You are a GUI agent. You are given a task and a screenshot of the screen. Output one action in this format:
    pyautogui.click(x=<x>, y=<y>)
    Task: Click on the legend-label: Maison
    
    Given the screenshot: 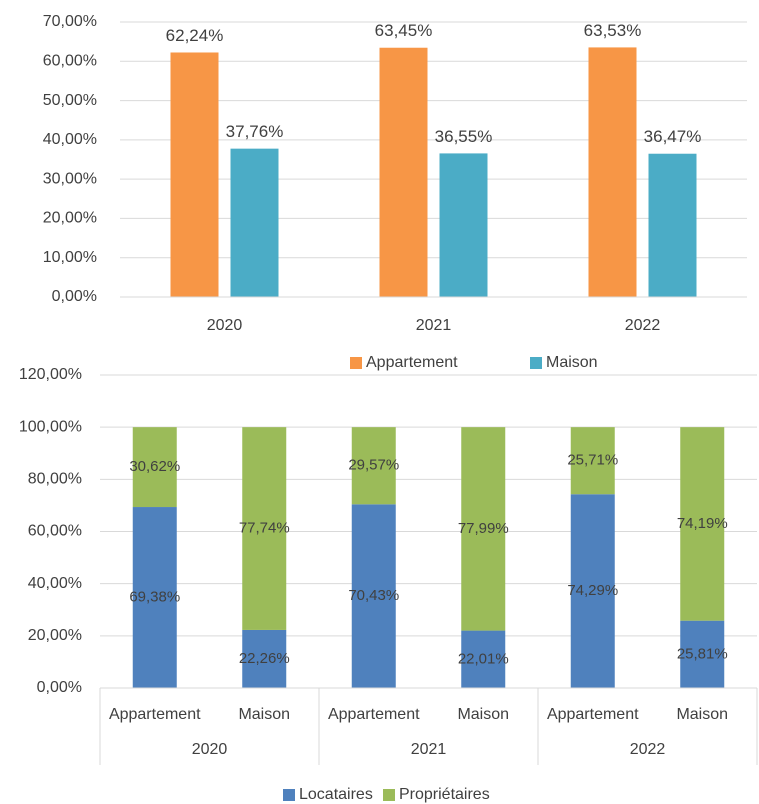 What is the action you would take?
    pyautogui.click(x=572, y=362)
    